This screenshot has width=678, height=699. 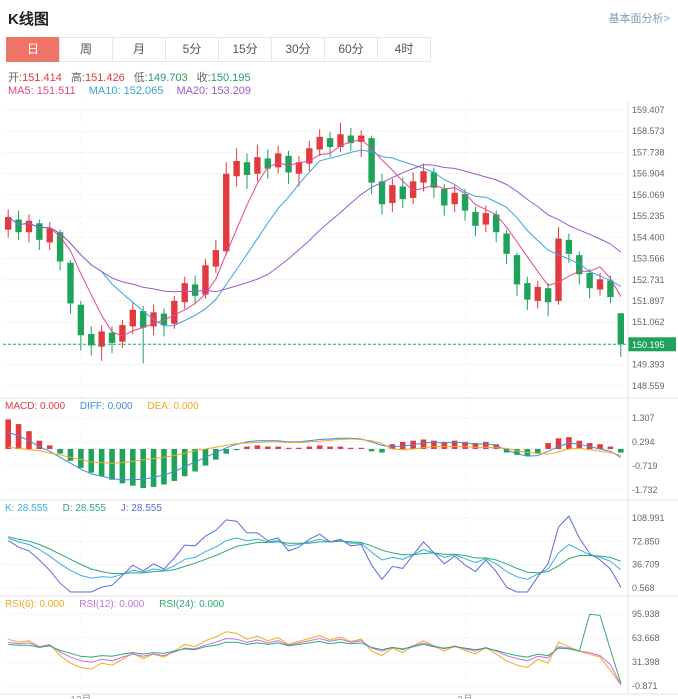 I want to click on svg-text: -1.732, so click(x=645, y=490).